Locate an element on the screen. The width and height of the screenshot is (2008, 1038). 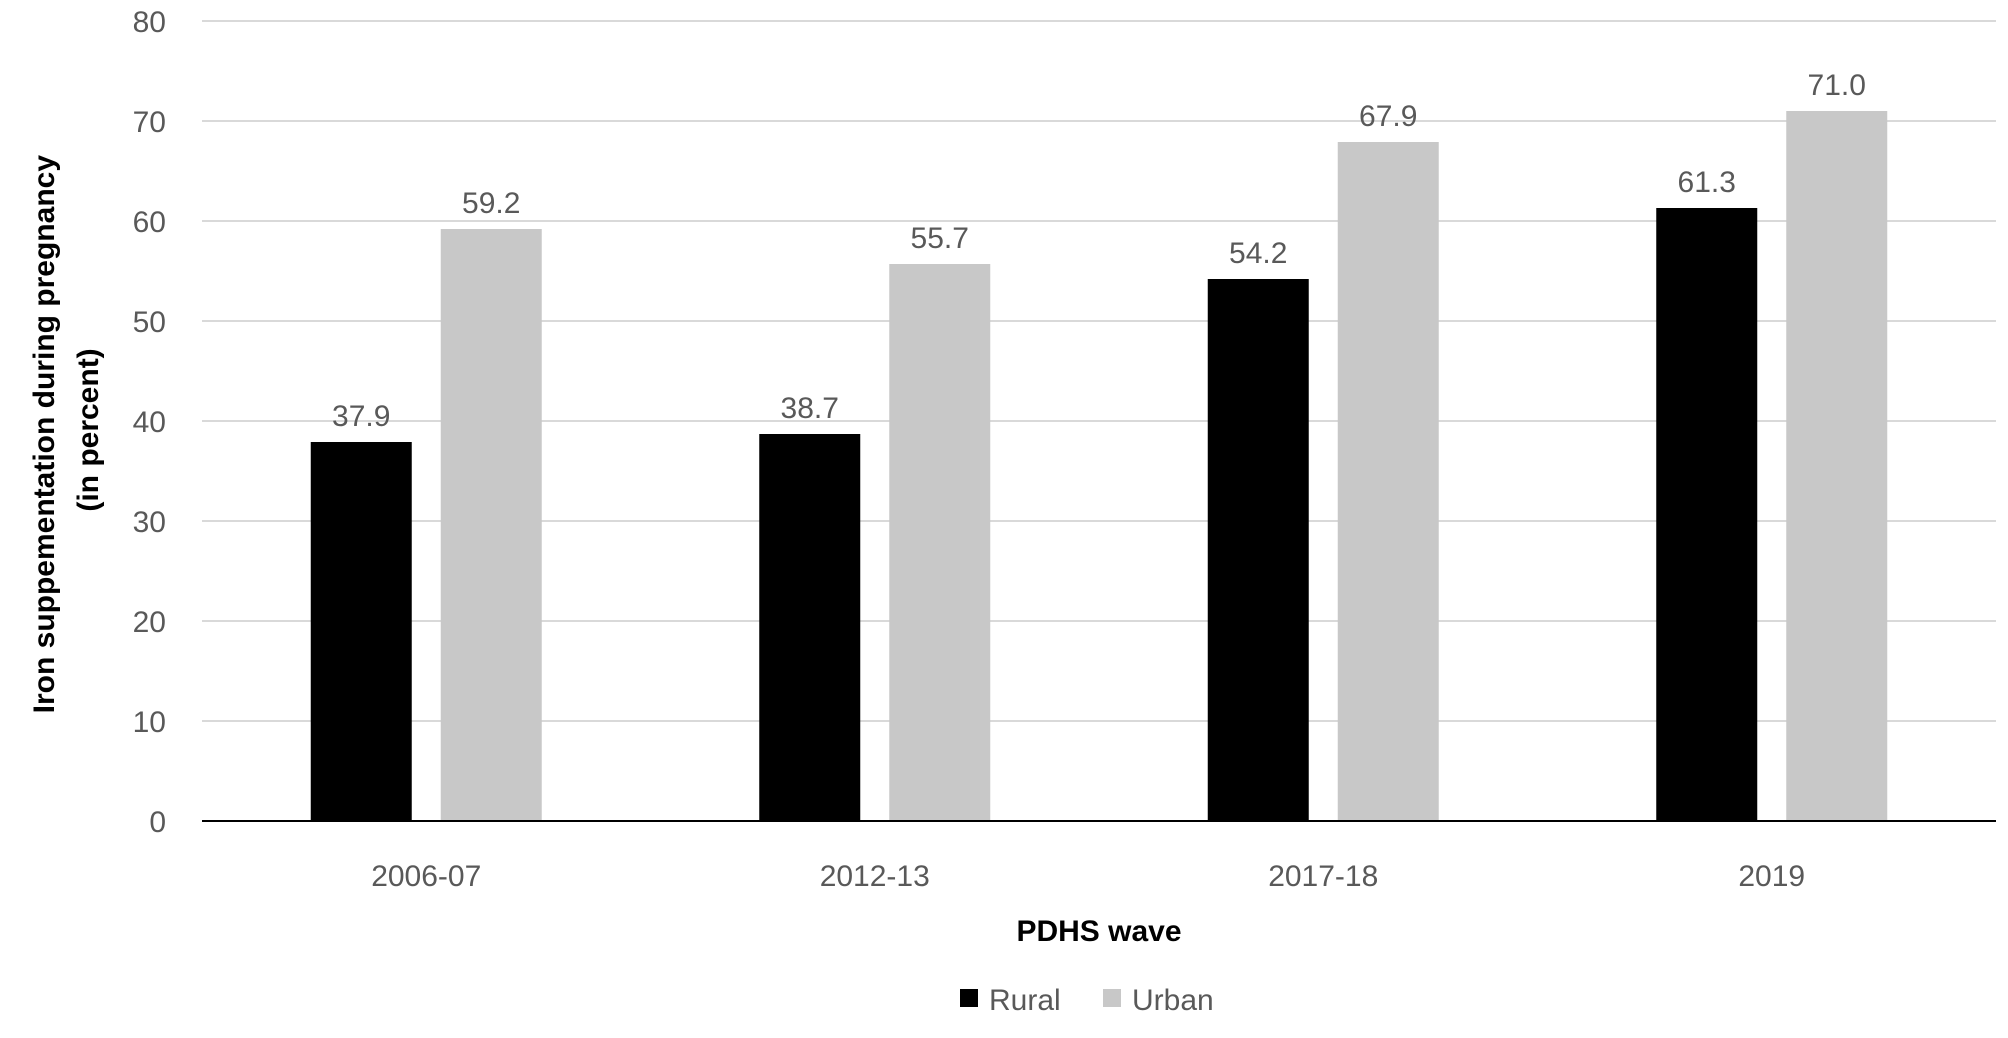
y-axis-title-line-1: Iron suppementation during pregnancy is located at coordinates (44, 434).